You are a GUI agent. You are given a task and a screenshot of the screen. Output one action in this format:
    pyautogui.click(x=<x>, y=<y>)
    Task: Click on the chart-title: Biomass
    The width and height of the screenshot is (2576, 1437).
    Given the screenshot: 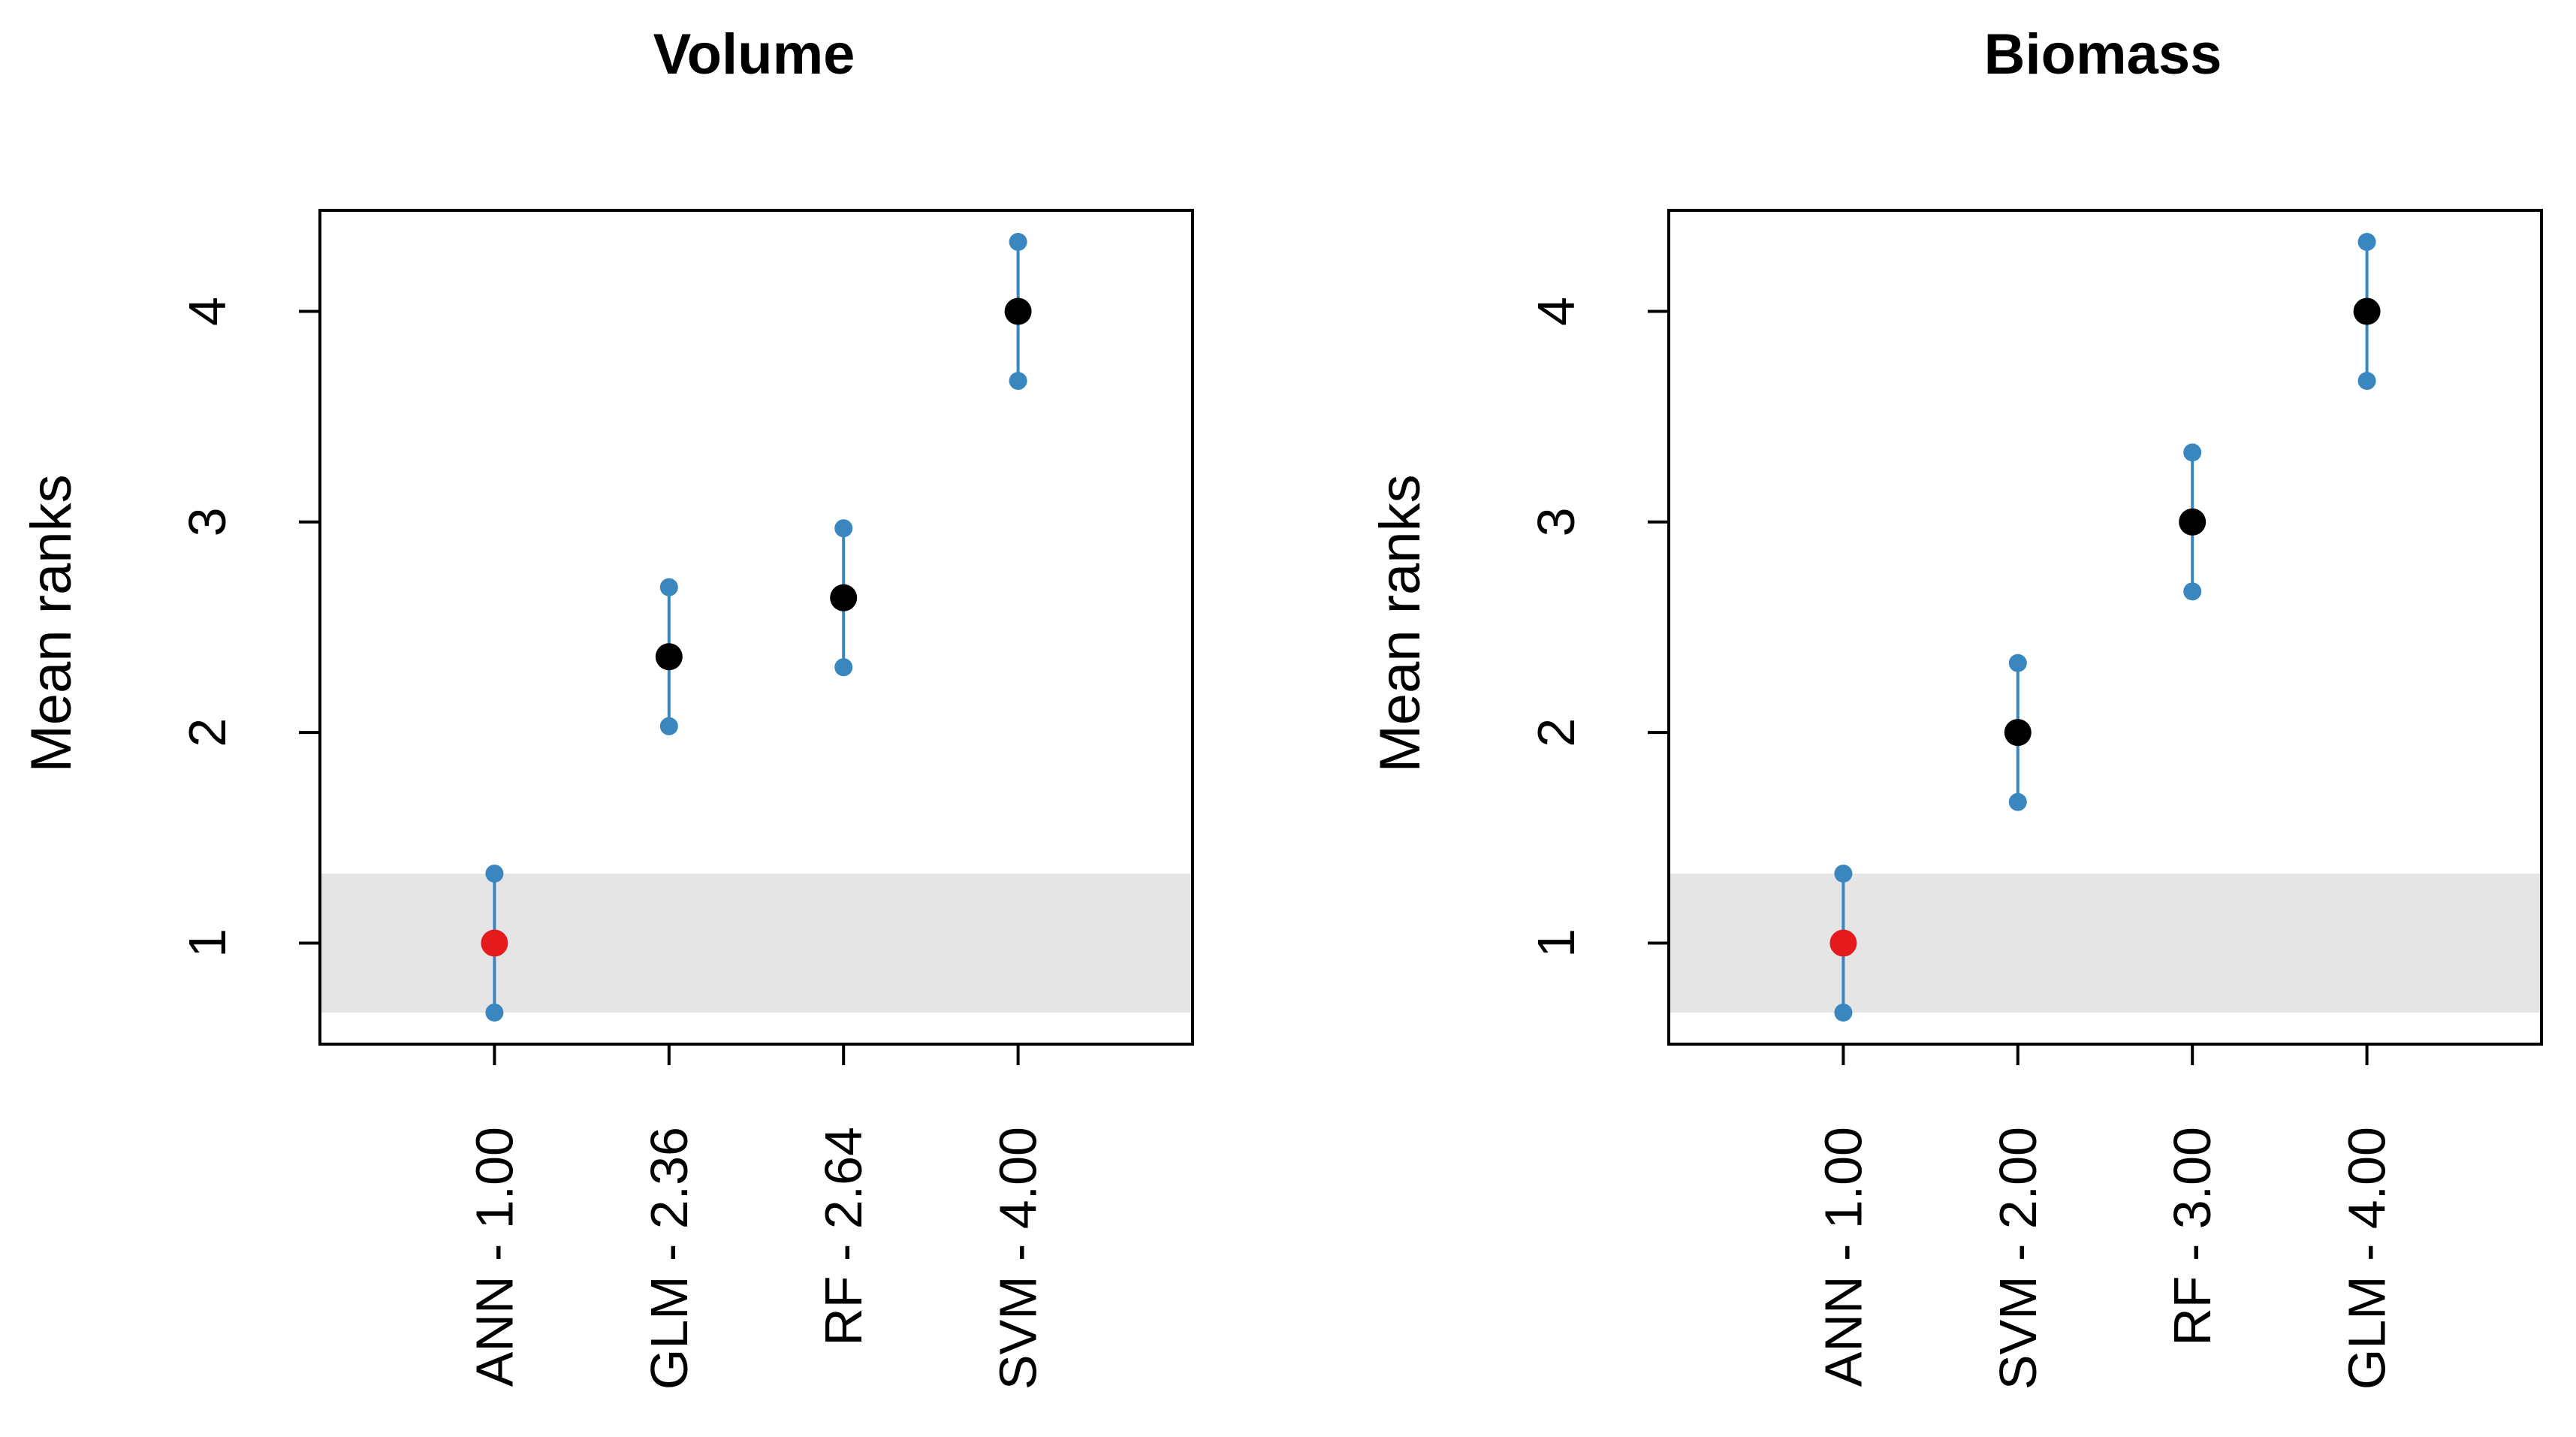 What is the action you would take?
    pyautogui.click(x=2103, y=54)
    